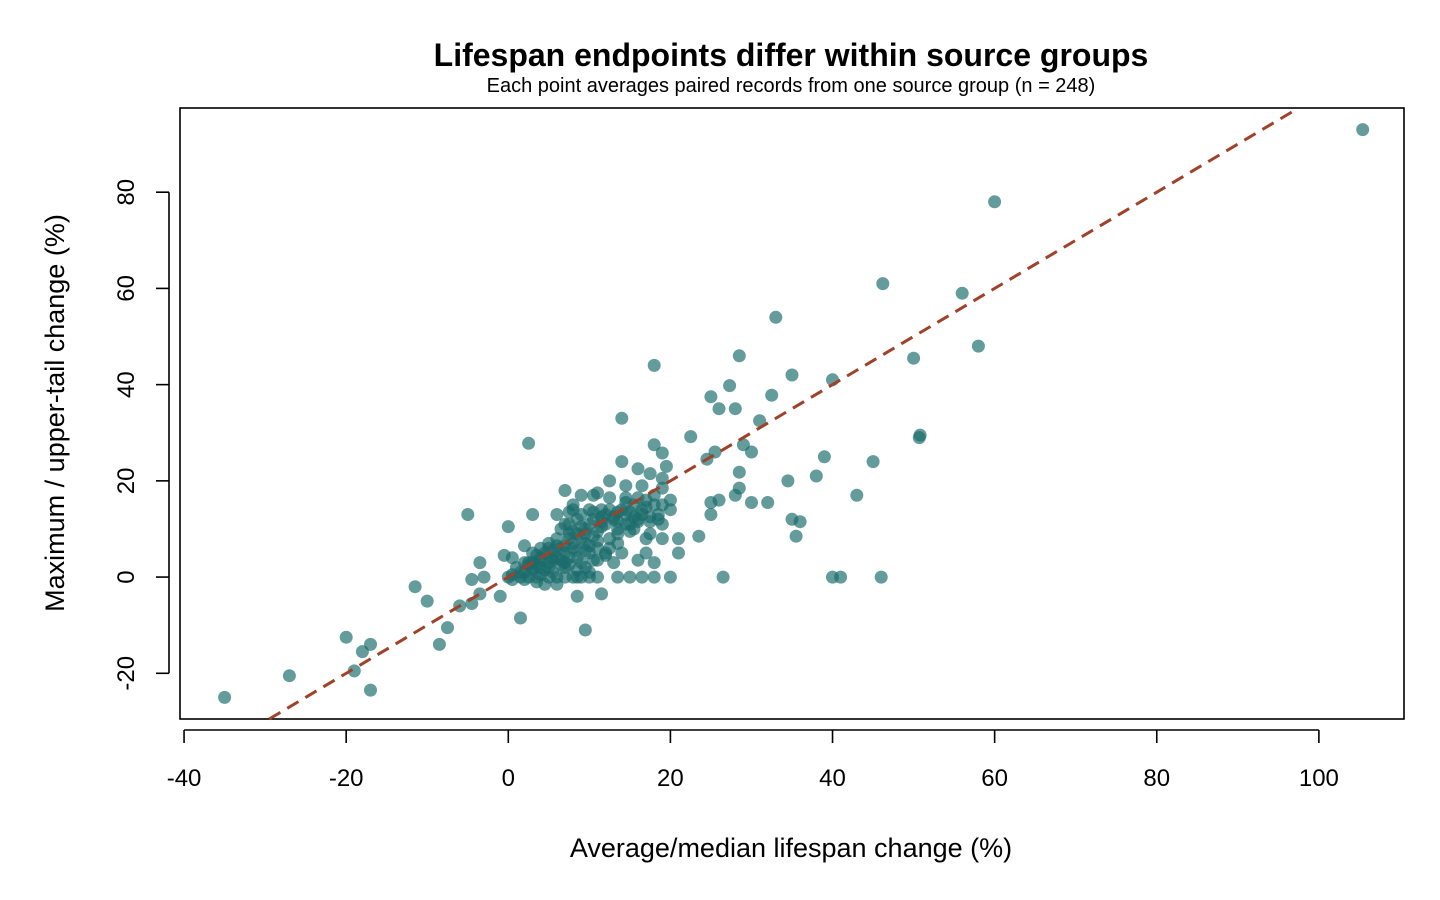  I want to click on y-tick-label: -20, so click(126, 673).